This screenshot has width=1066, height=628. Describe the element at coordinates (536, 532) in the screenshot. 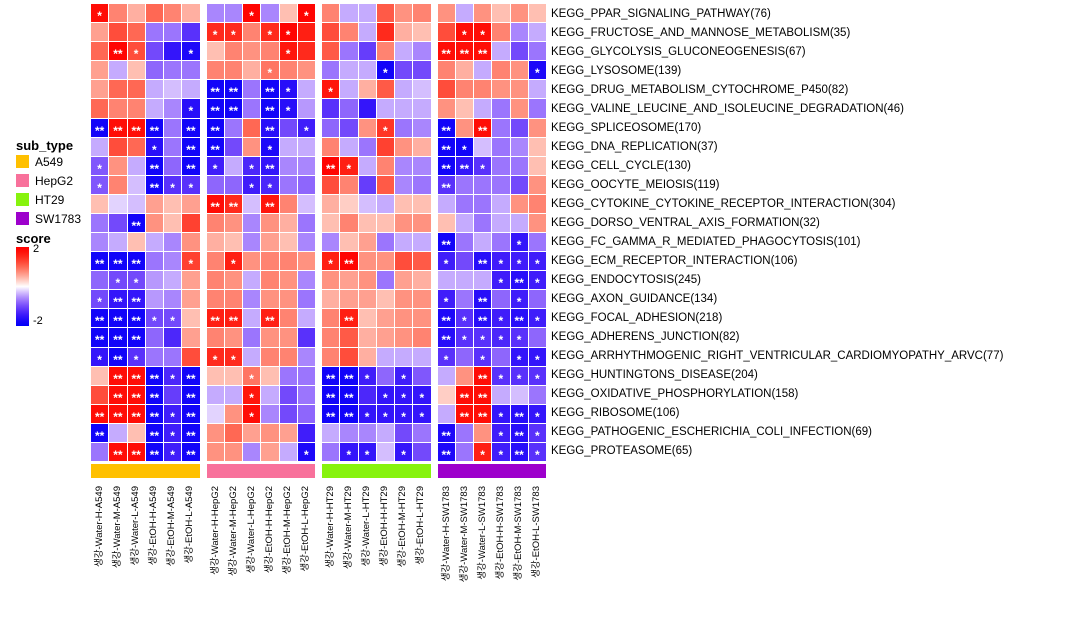

I see `column-label: 생강-EtOH-L-SW1783` at that location.